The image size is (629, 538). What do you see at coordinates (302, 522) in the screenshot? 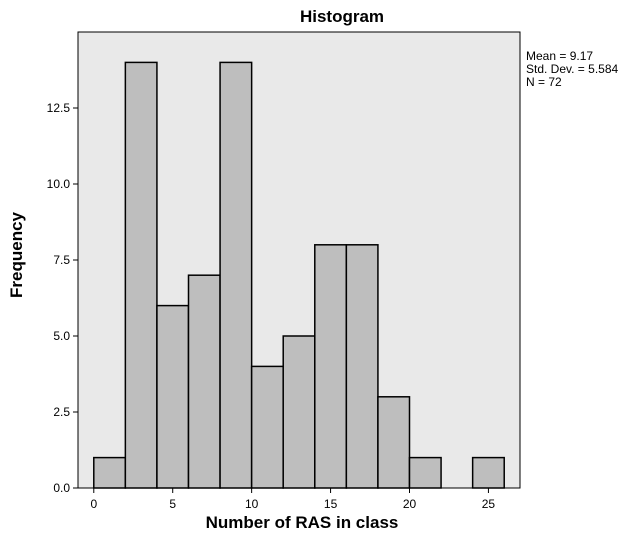
I see `x-axis-label: Number of RAS in class` at bounding box center [302, 522].